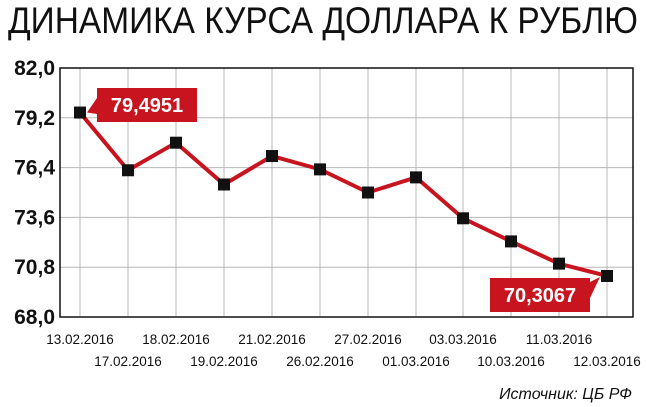 This screenshot has height=407, width=646. I want to click on x-tick-label-9: 10.03.2016, so click(511, 361).